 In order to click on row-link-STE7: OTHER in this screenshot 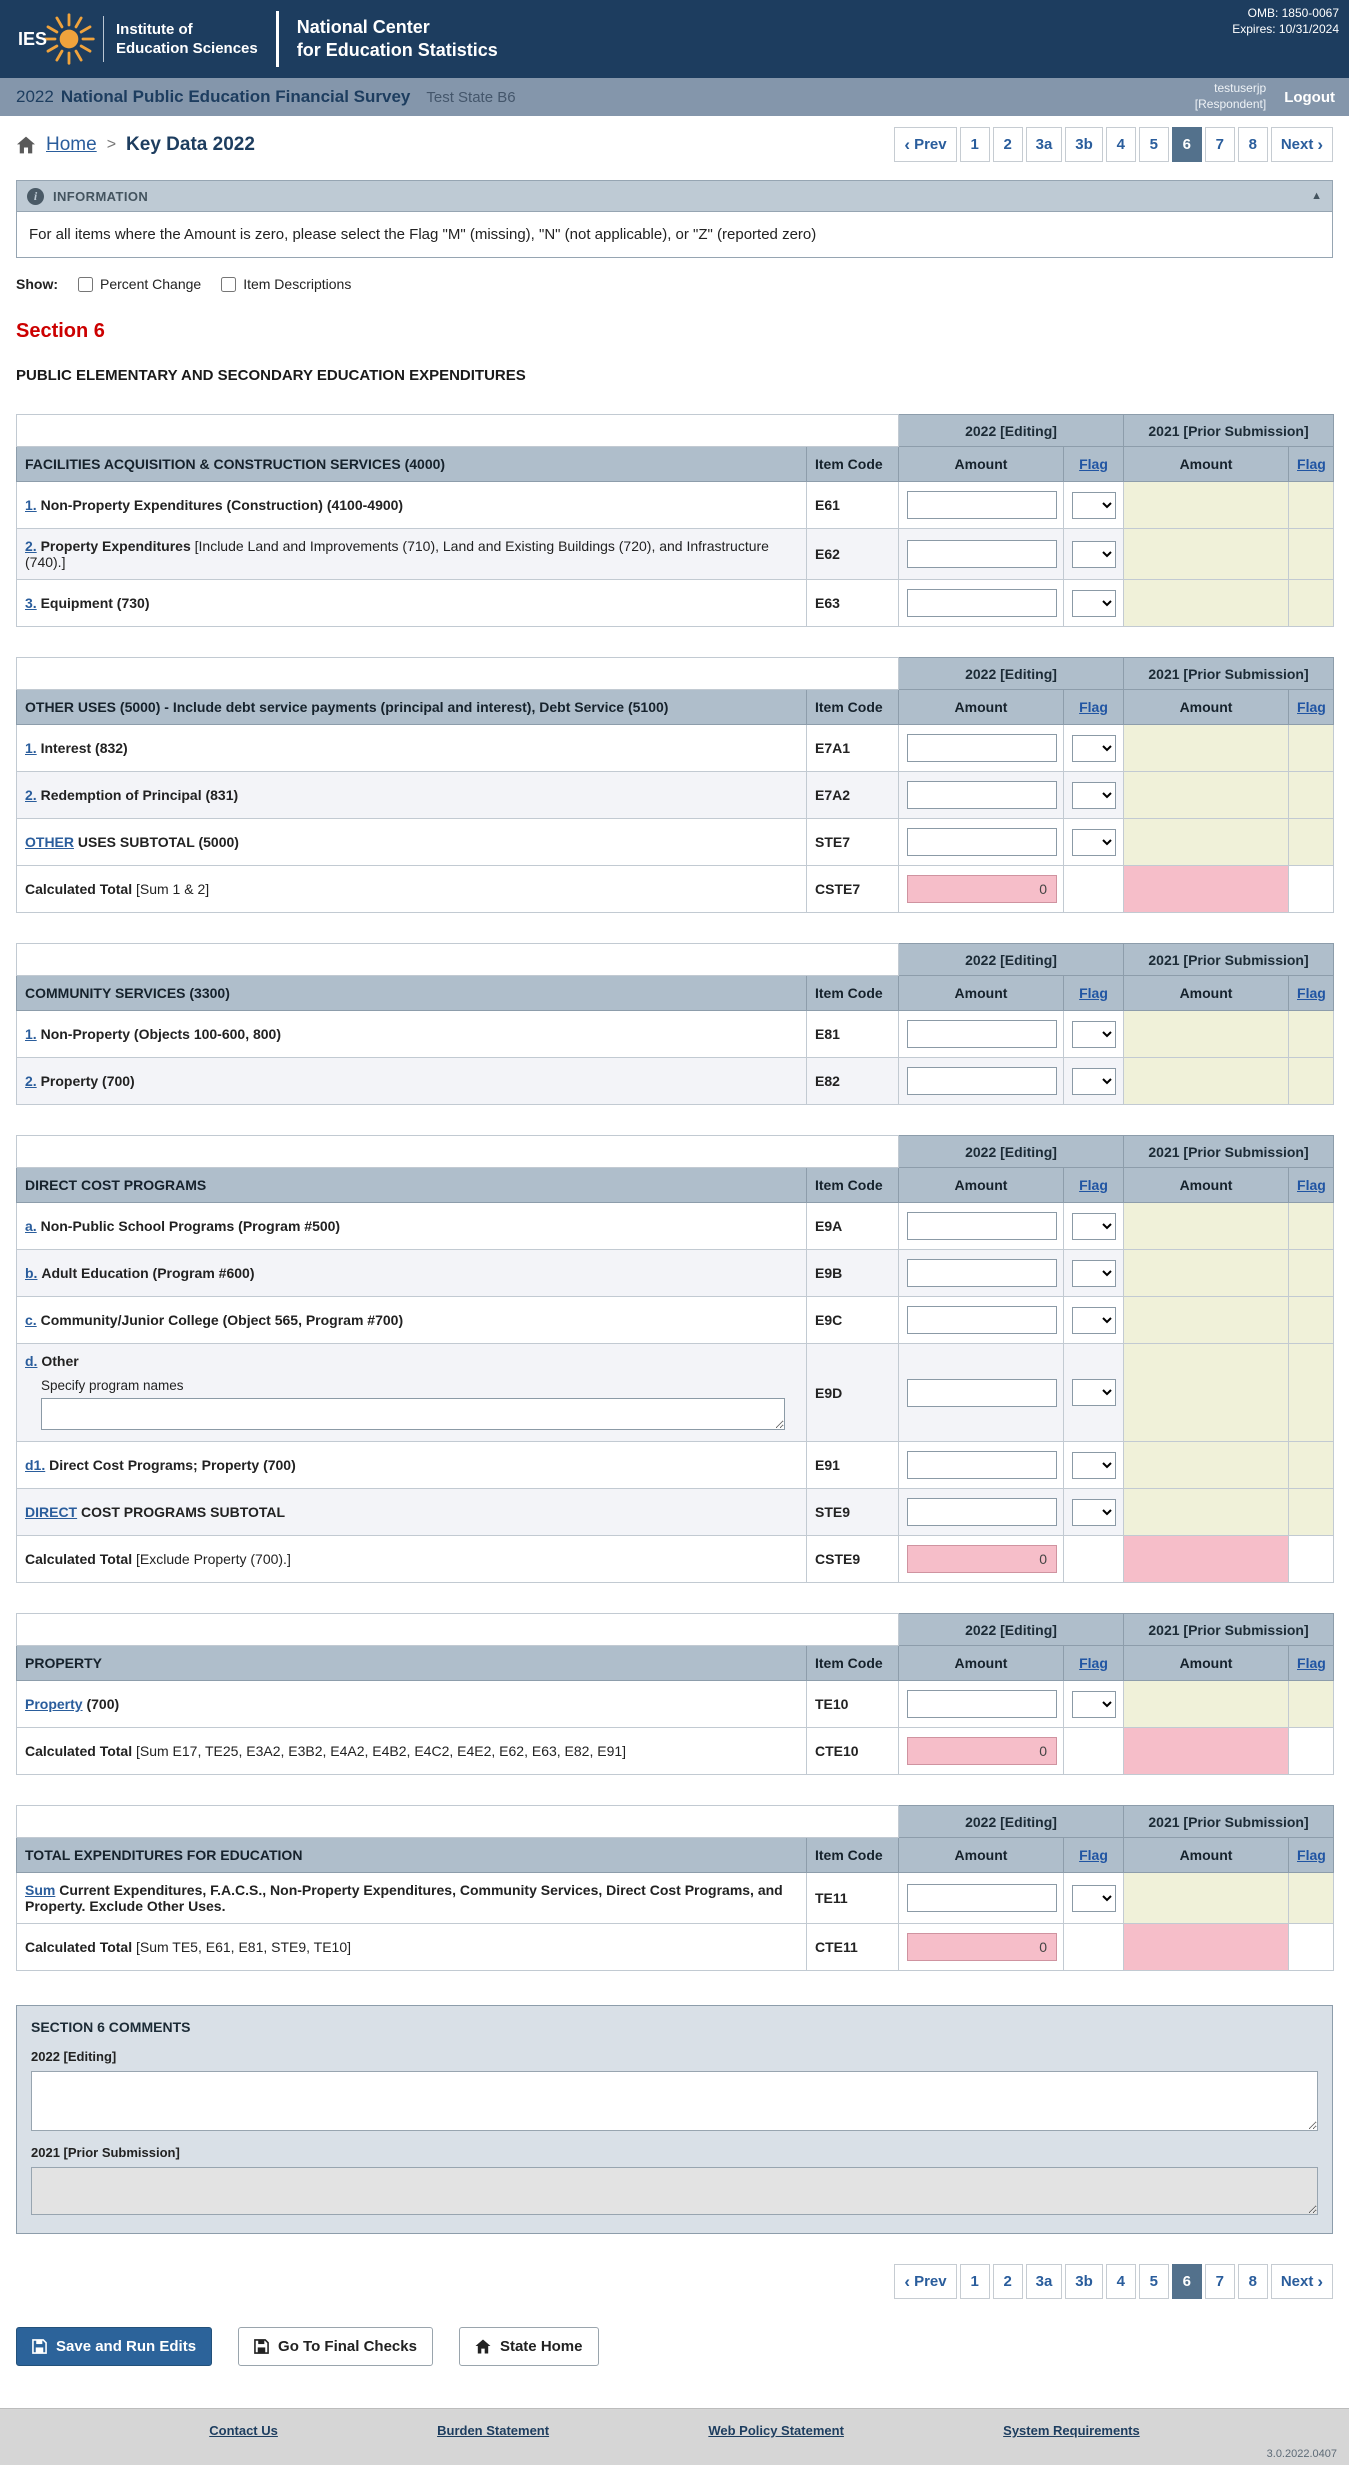, I will do `click(49, 842)`.